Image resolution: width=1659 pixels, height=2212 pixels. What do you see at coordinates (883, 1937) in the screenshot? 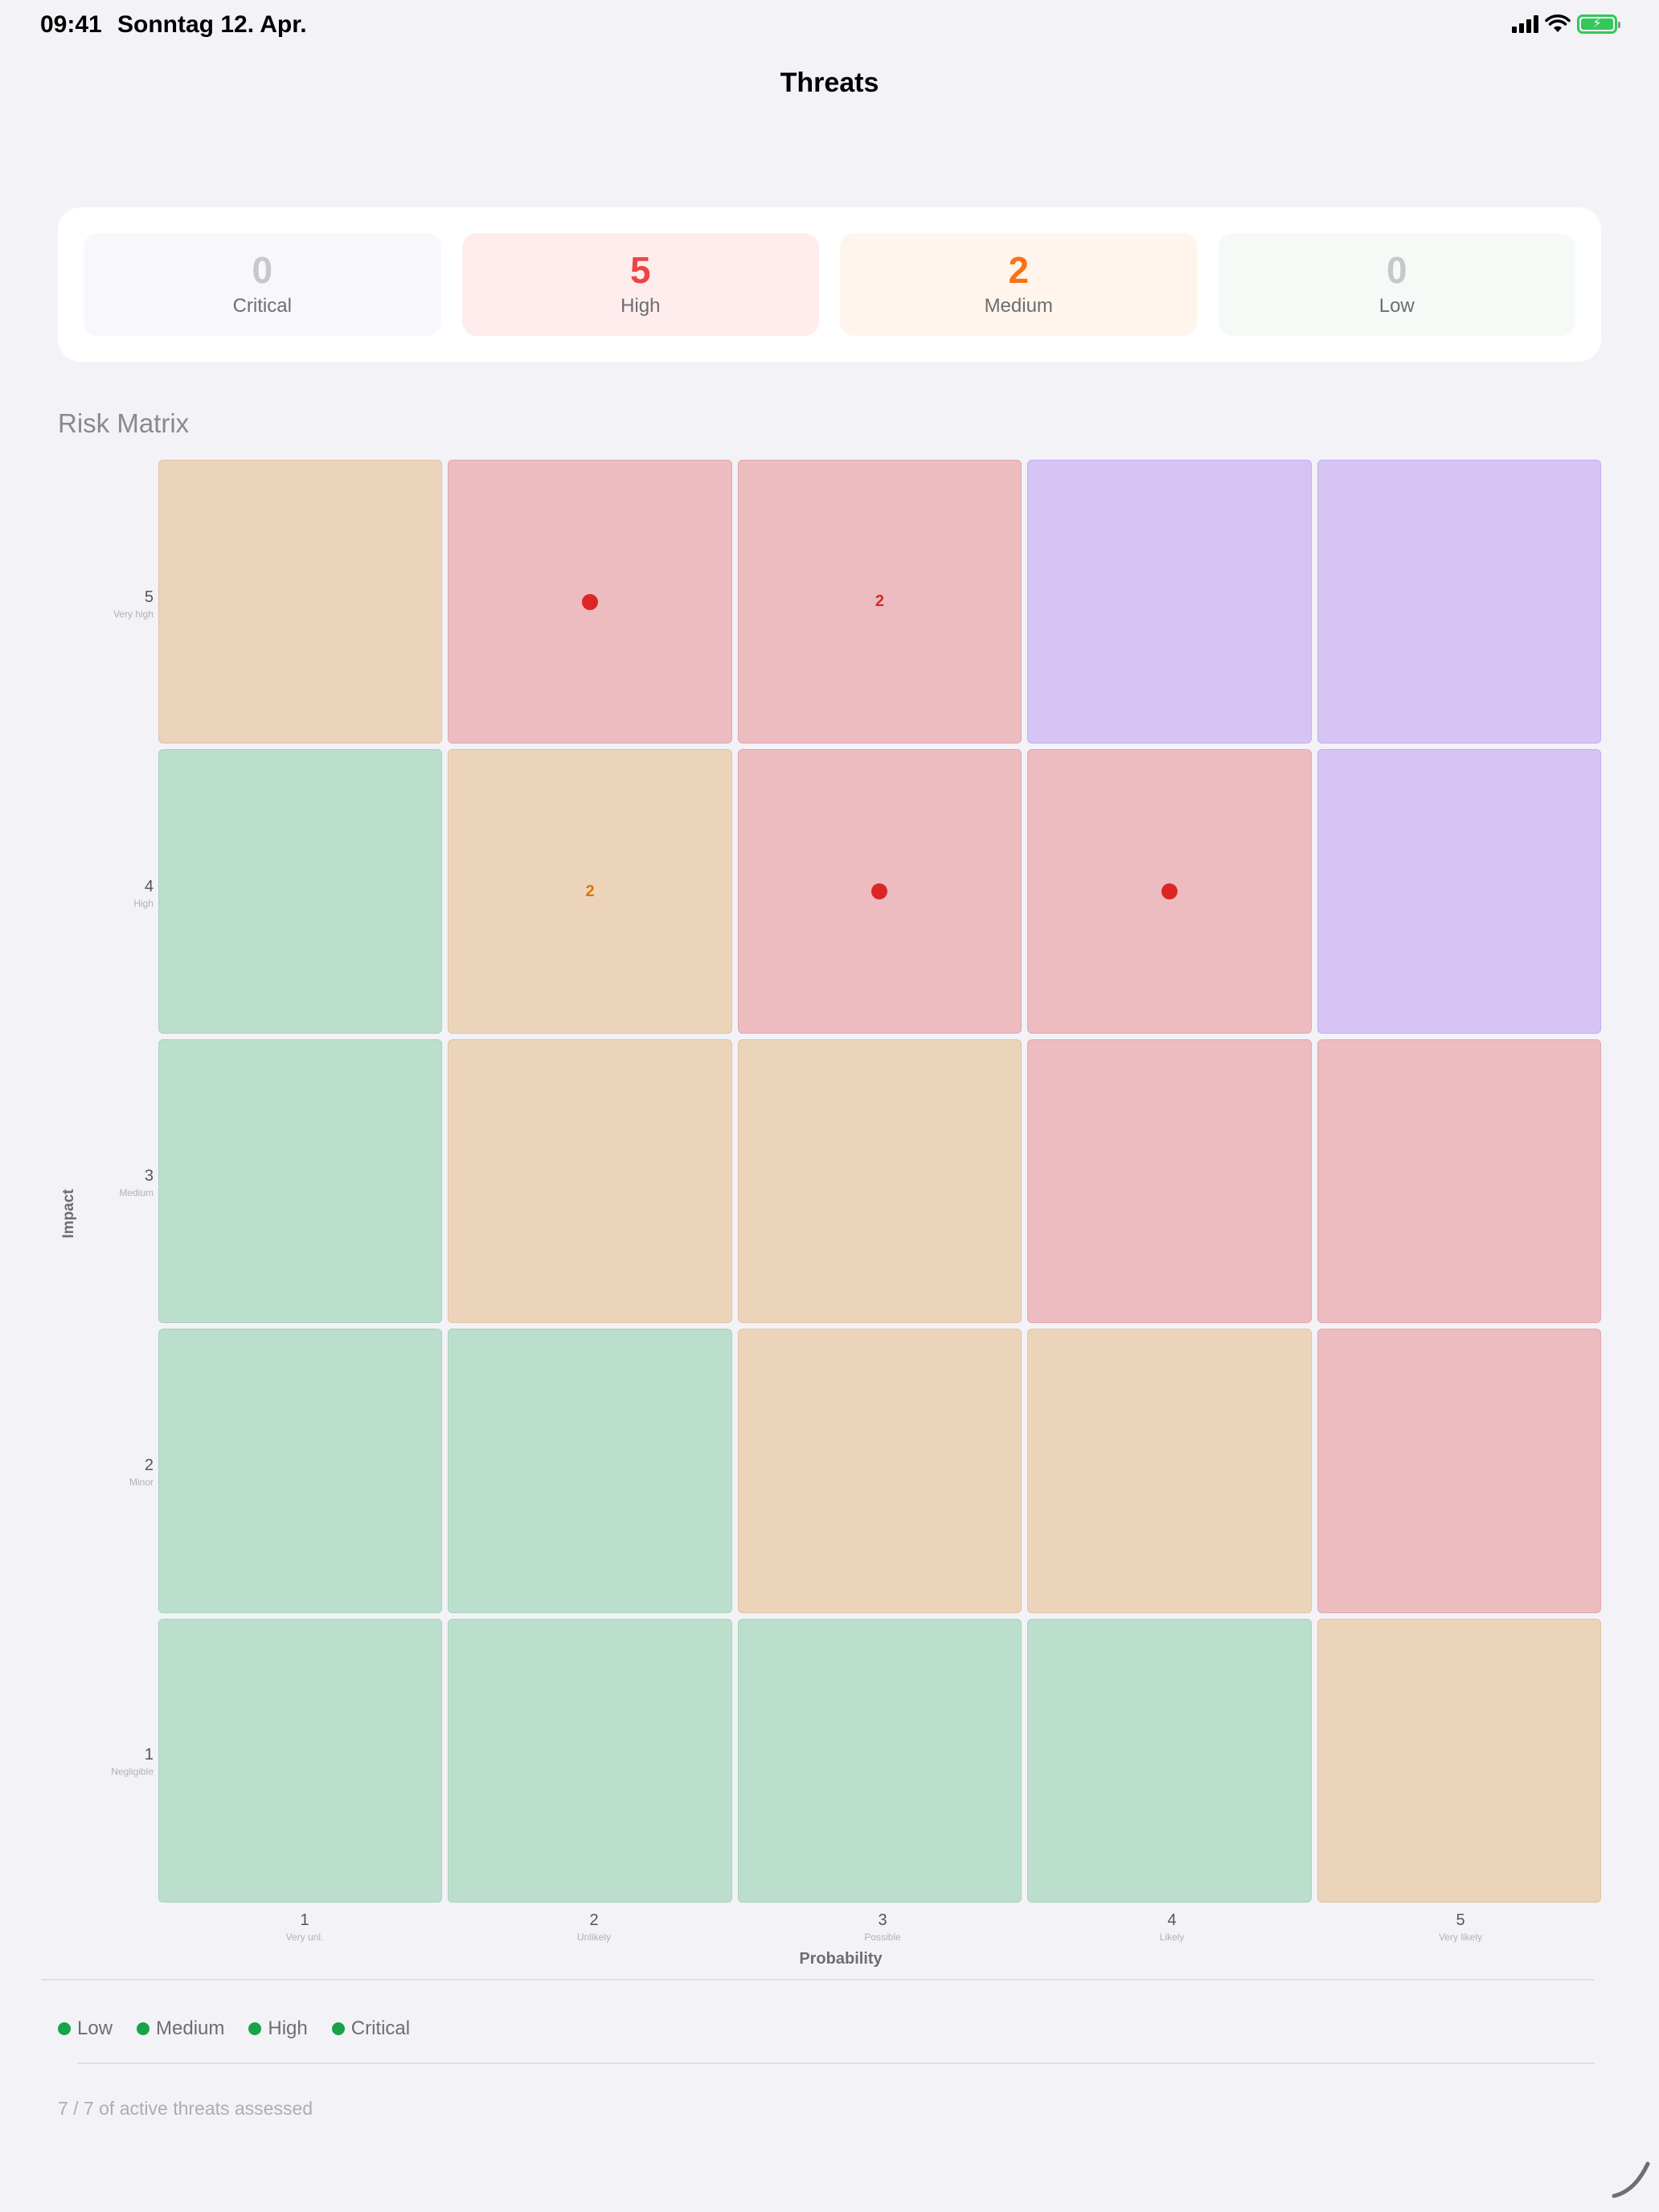
I see `x-tick-label: Possible` at bounding box center [883, 1937].